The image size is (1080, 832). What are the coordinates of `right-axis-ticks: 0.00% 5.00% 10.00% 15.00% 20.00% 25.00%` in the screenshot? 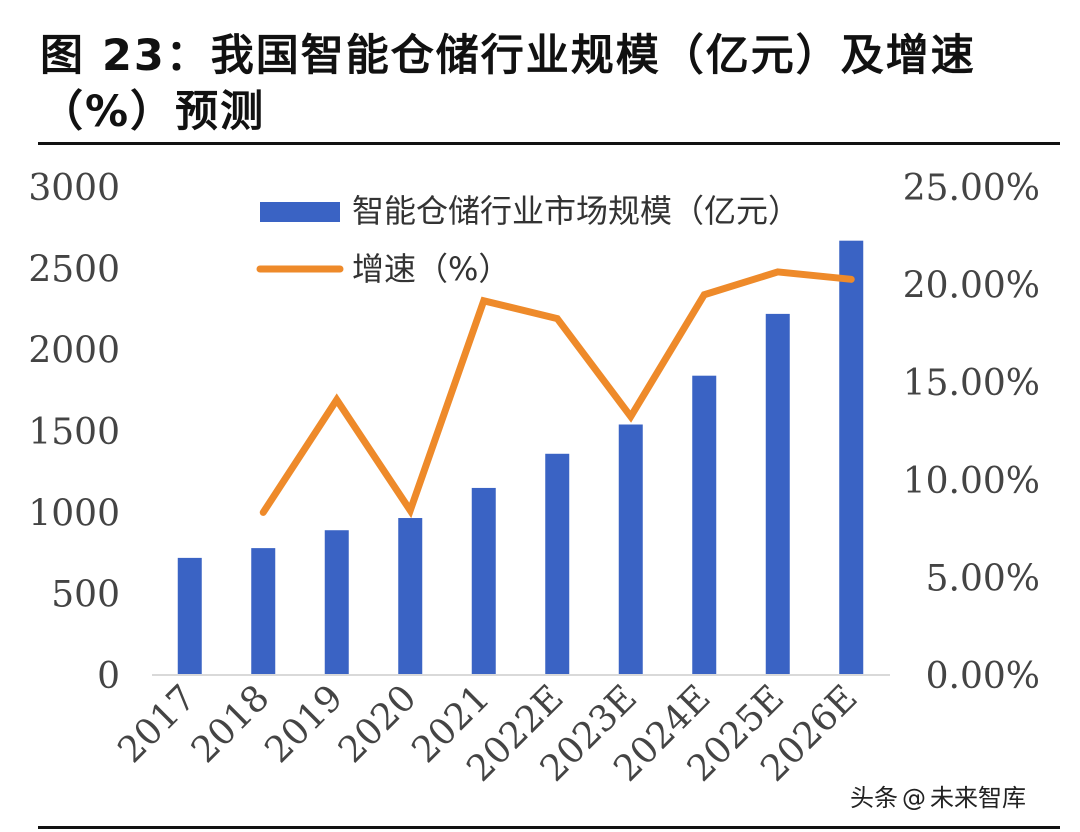 It's located at (971, 432).